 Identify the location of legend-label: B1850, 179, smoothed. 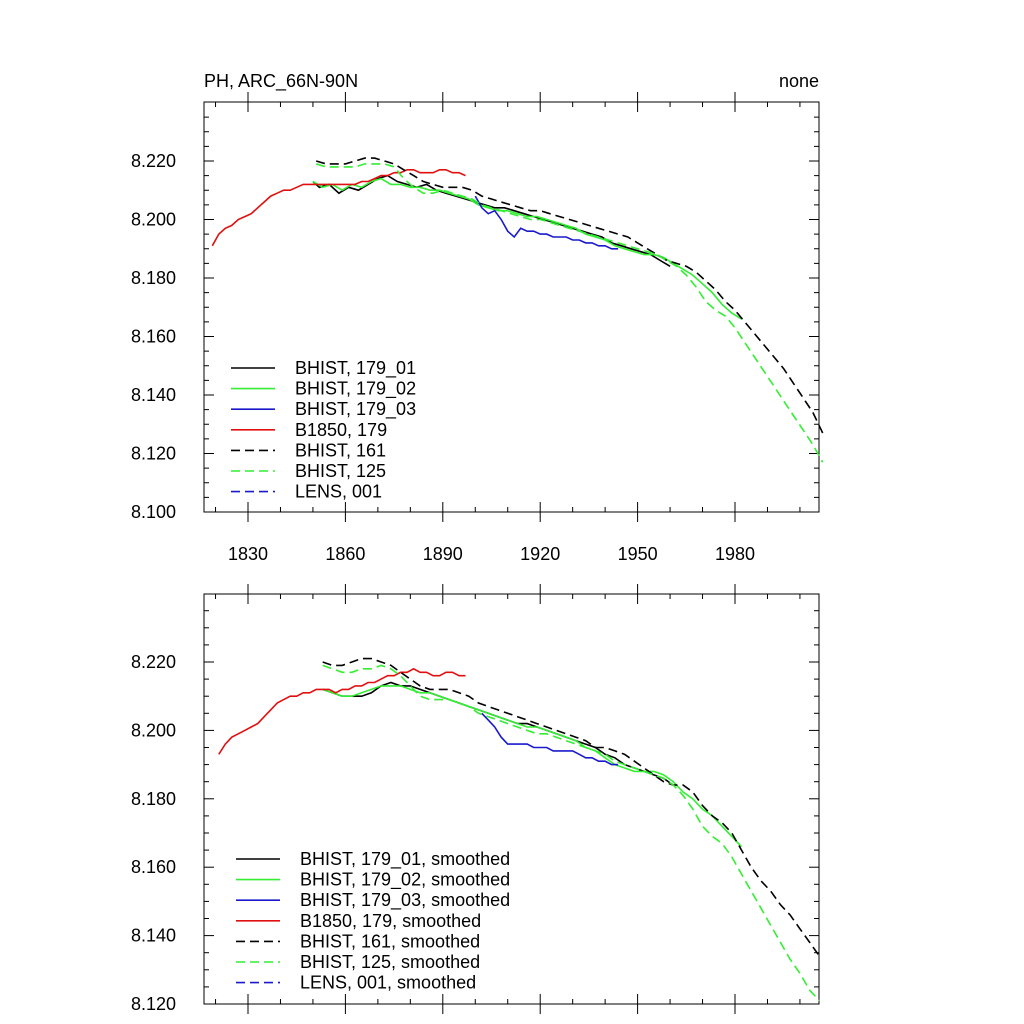
(390, 921).